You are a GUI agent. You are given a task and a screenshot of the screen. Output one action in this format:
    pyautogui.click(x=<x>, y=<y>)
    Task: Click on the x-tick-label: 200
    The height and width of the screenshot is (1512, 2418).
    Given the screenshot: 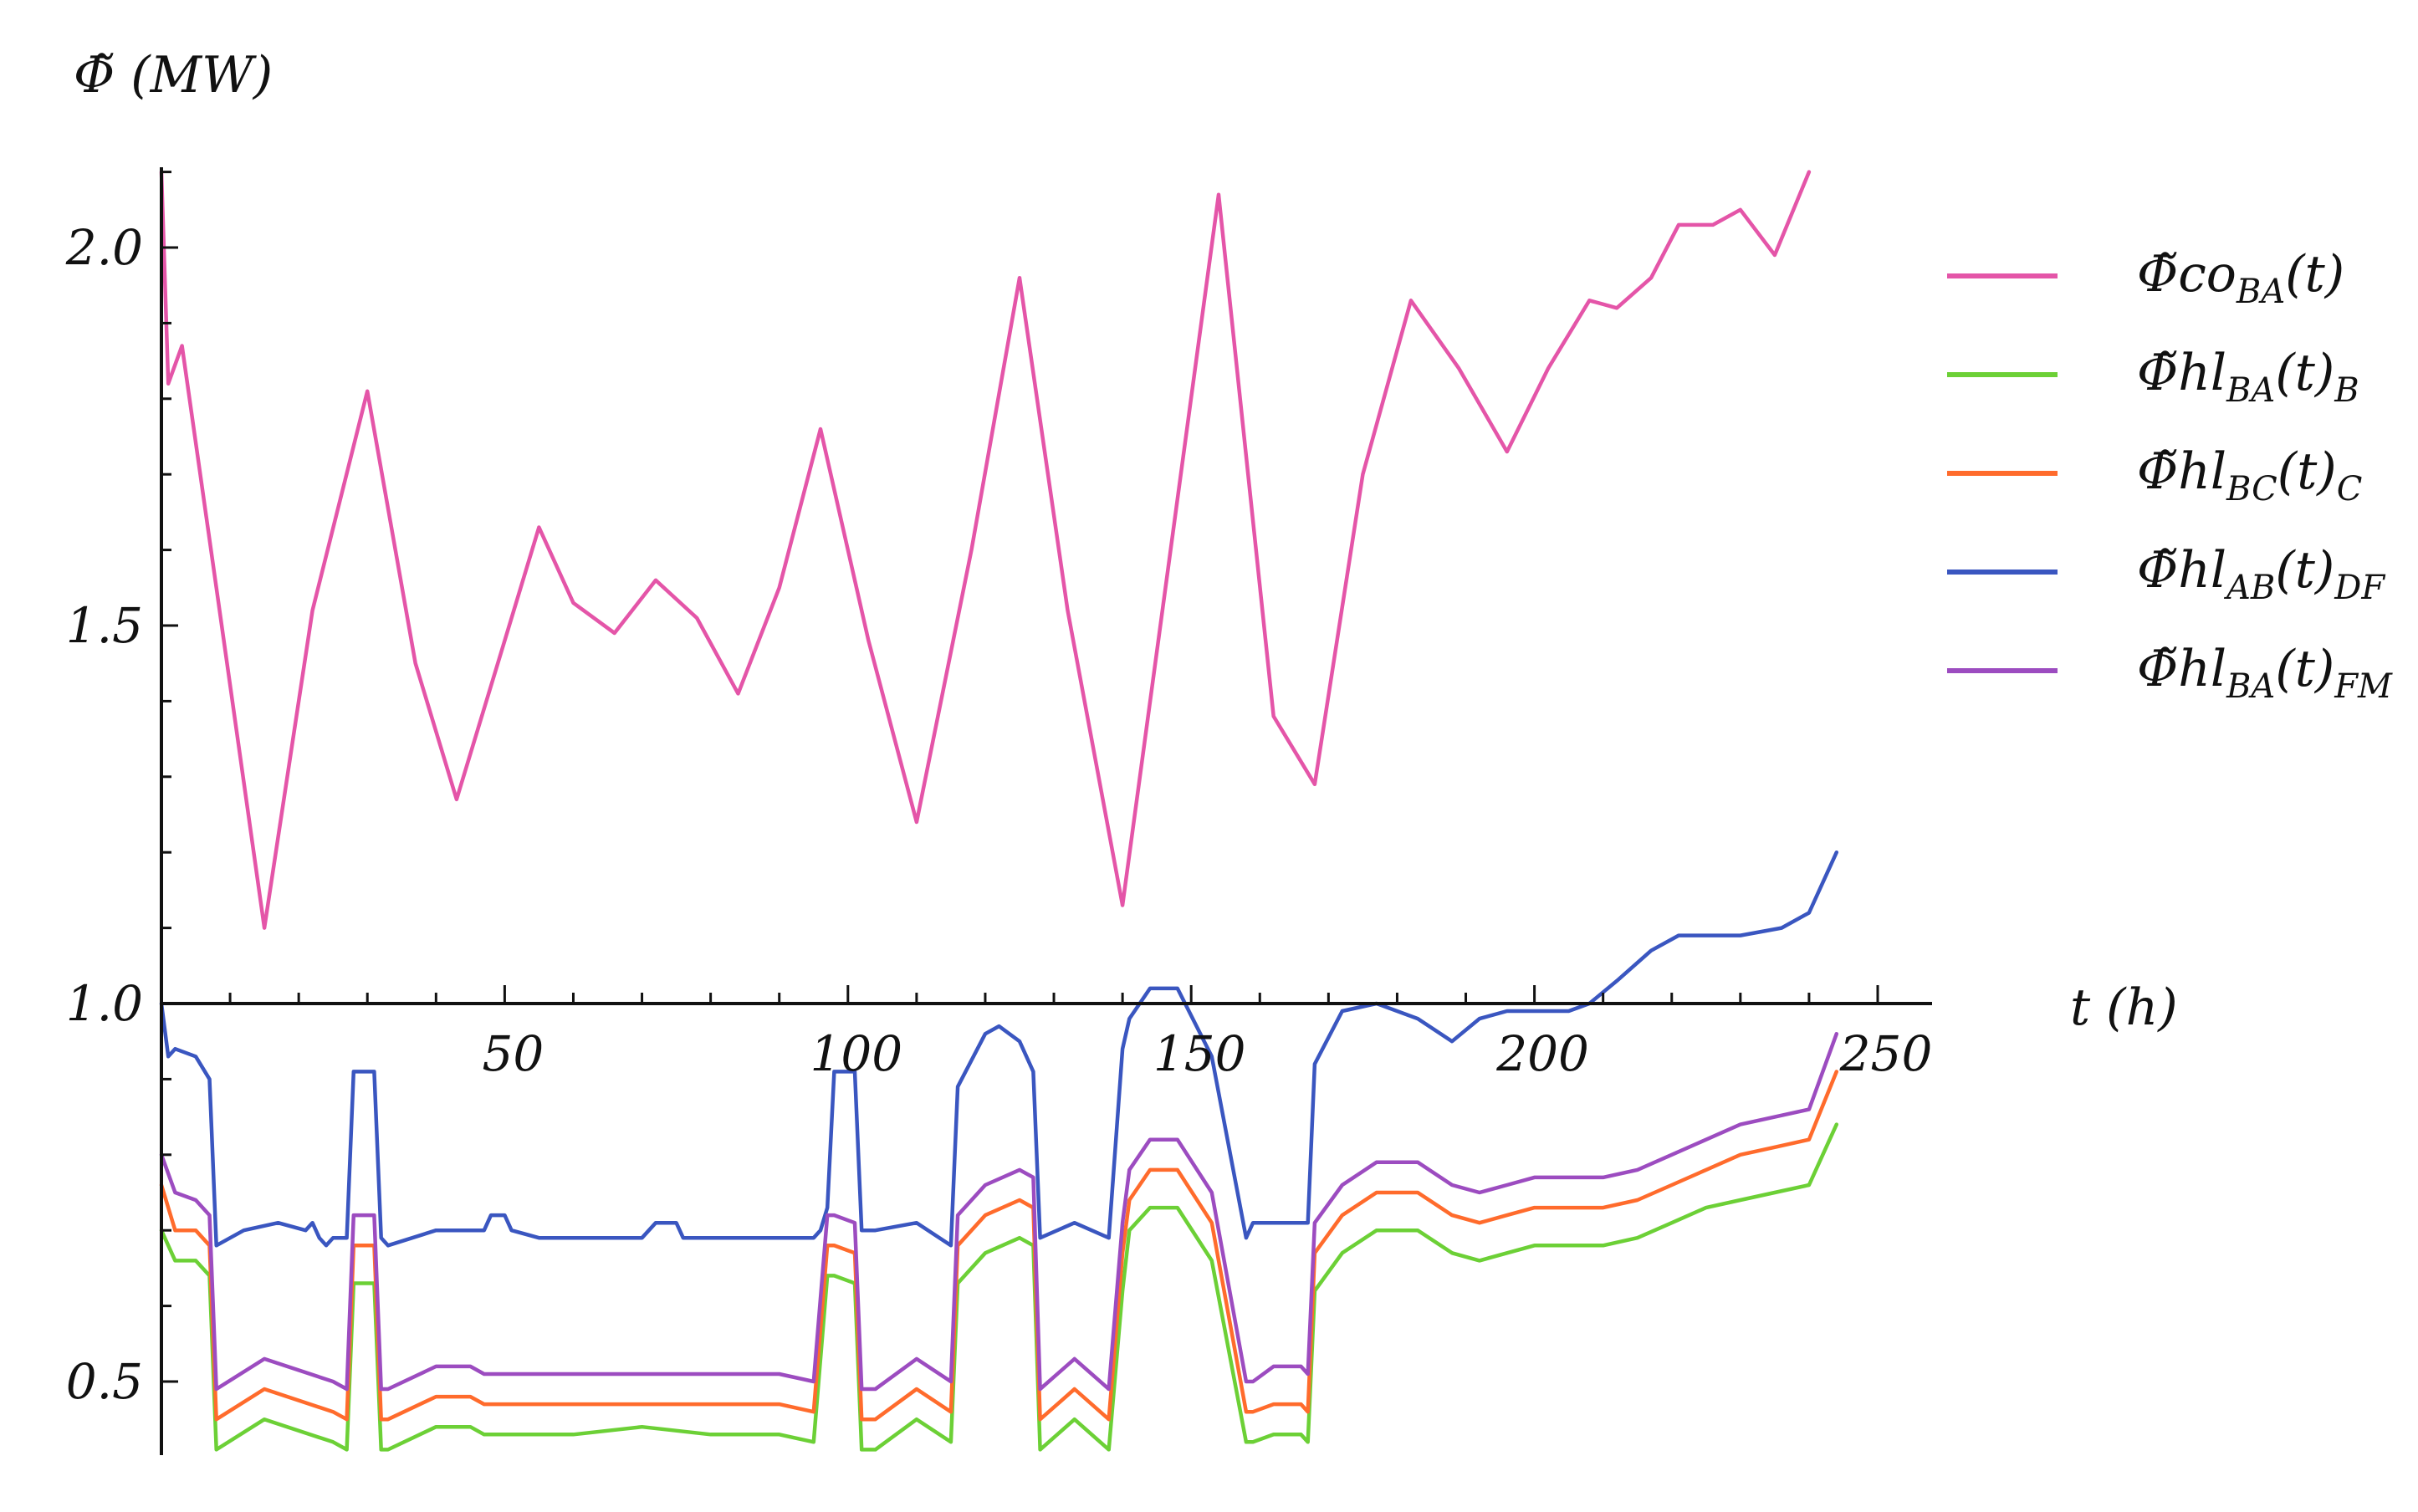 What is the action you would take?
    pyautogui.click(x=1542, y=1053)
    